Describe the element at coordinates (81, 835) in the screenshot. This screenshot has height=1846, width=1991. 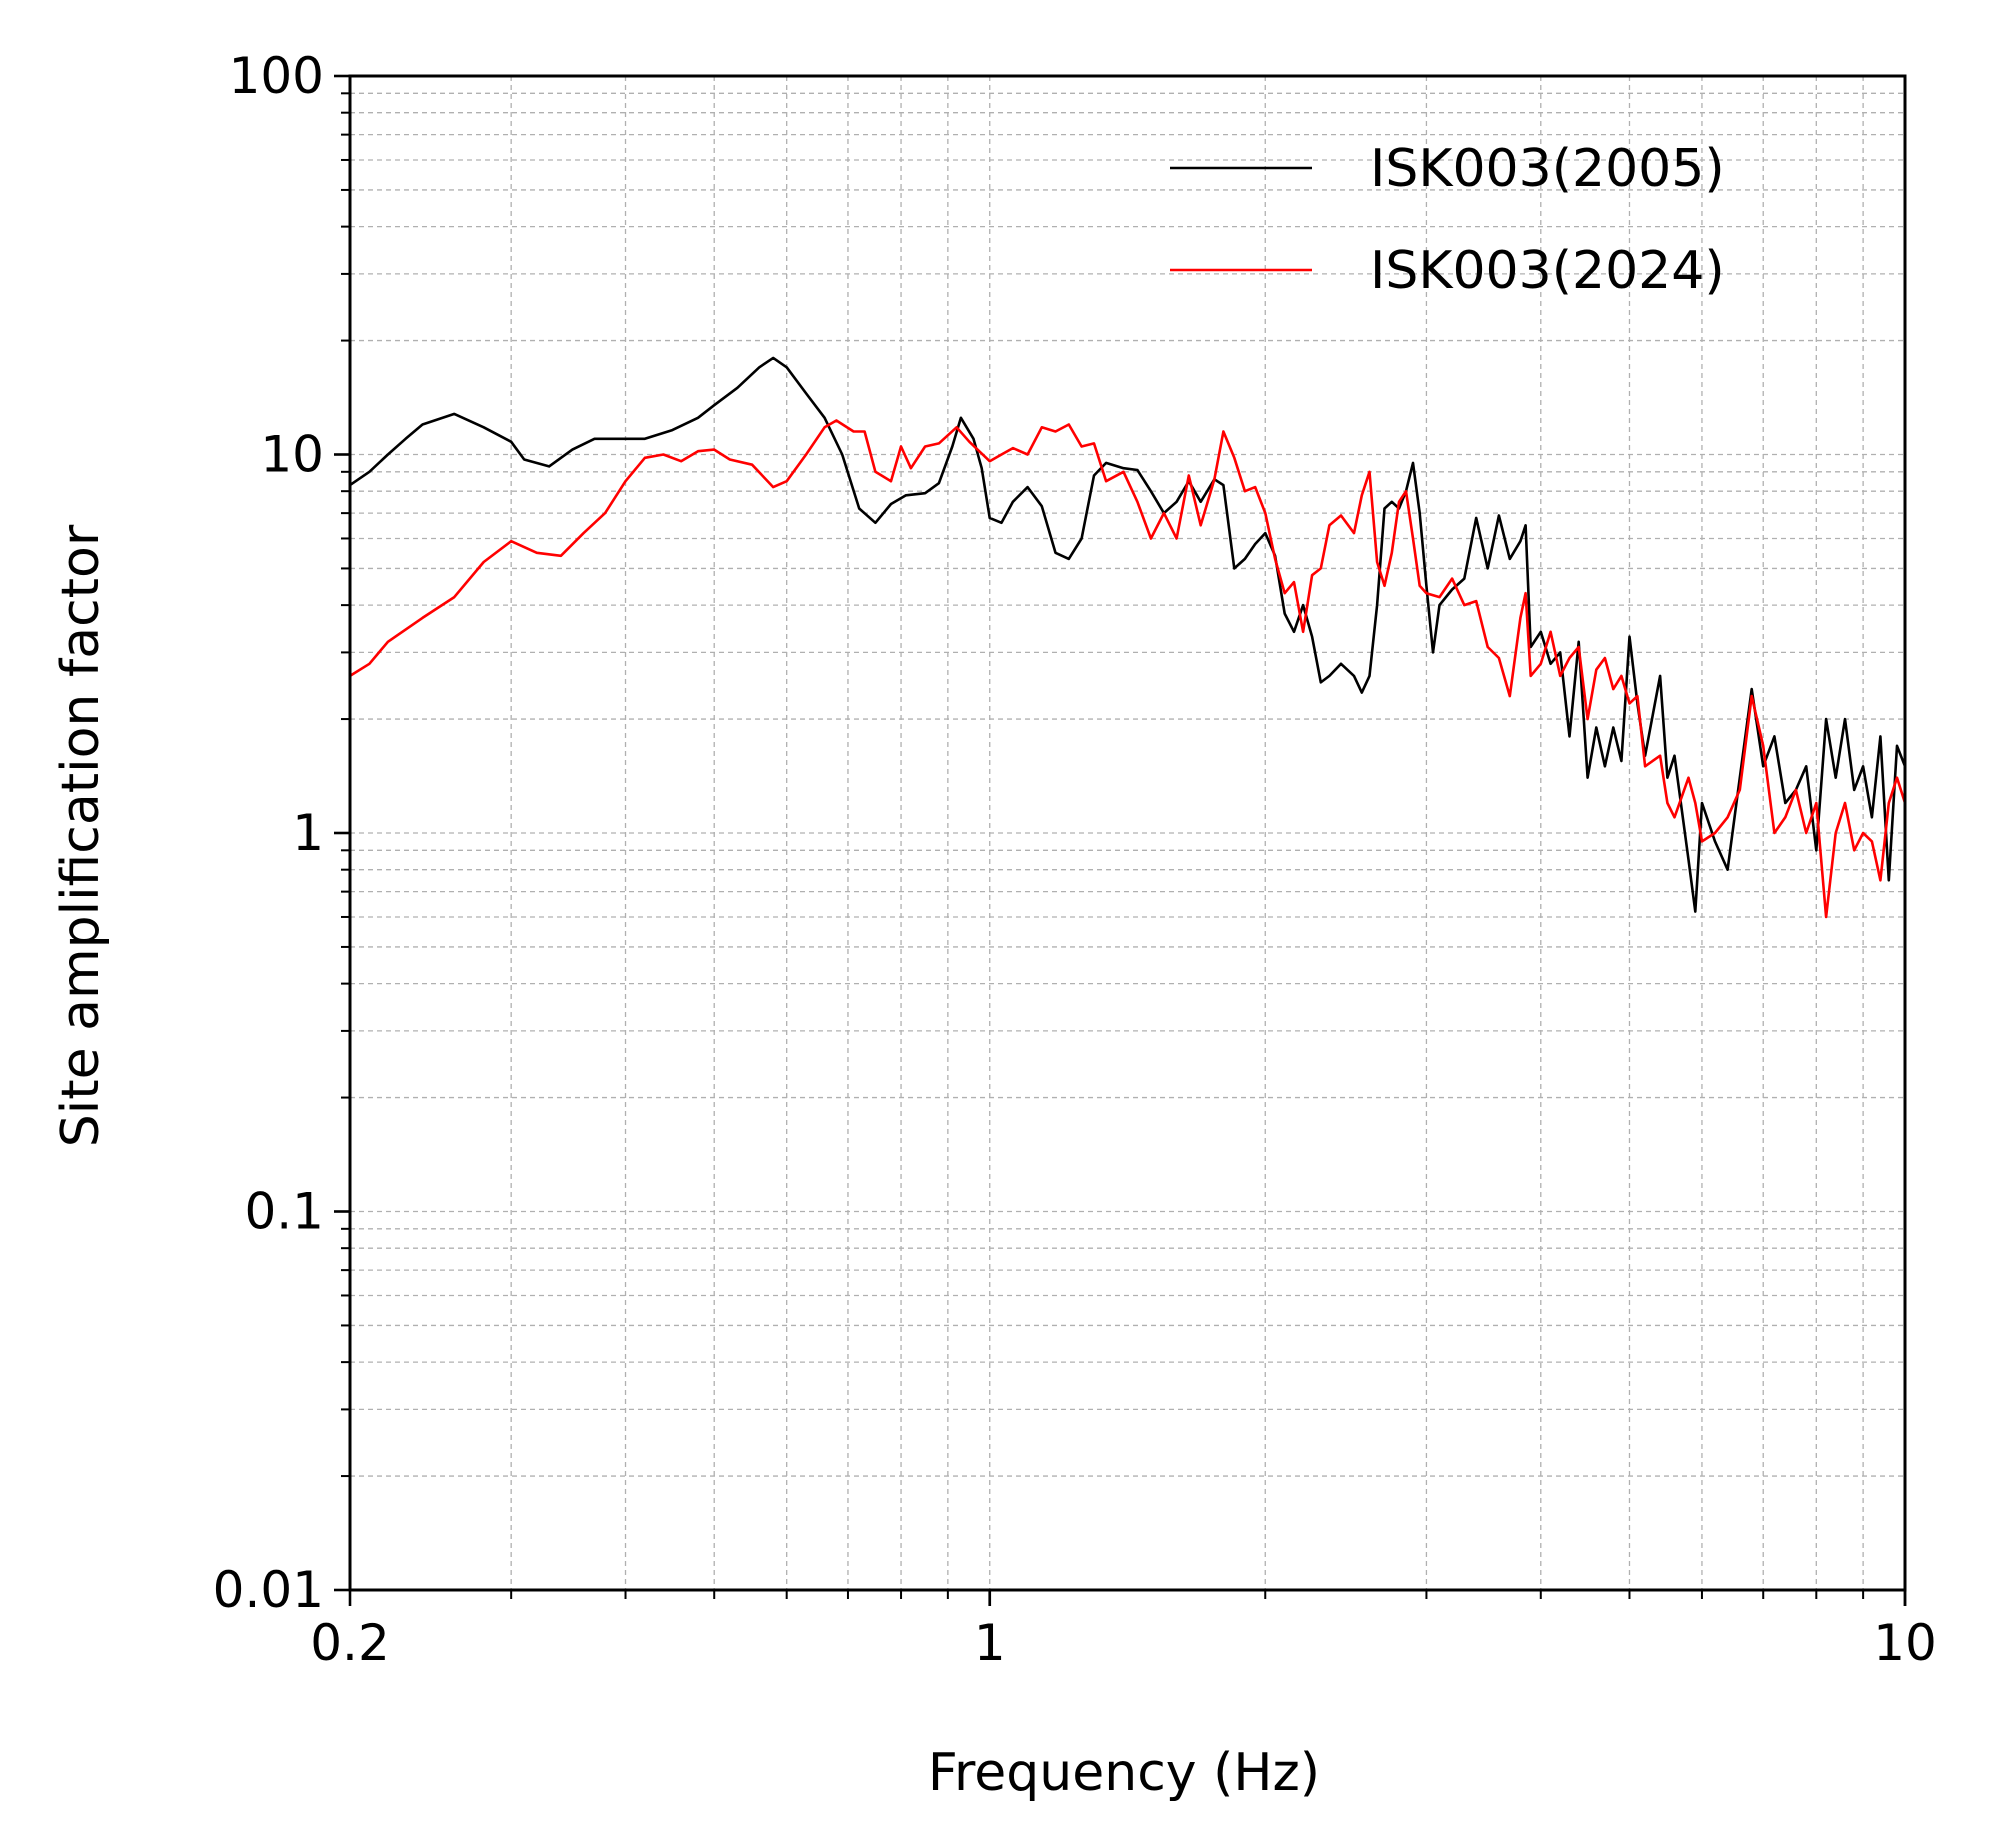
I see `y-axis-title: Site amplification factor` at that location.